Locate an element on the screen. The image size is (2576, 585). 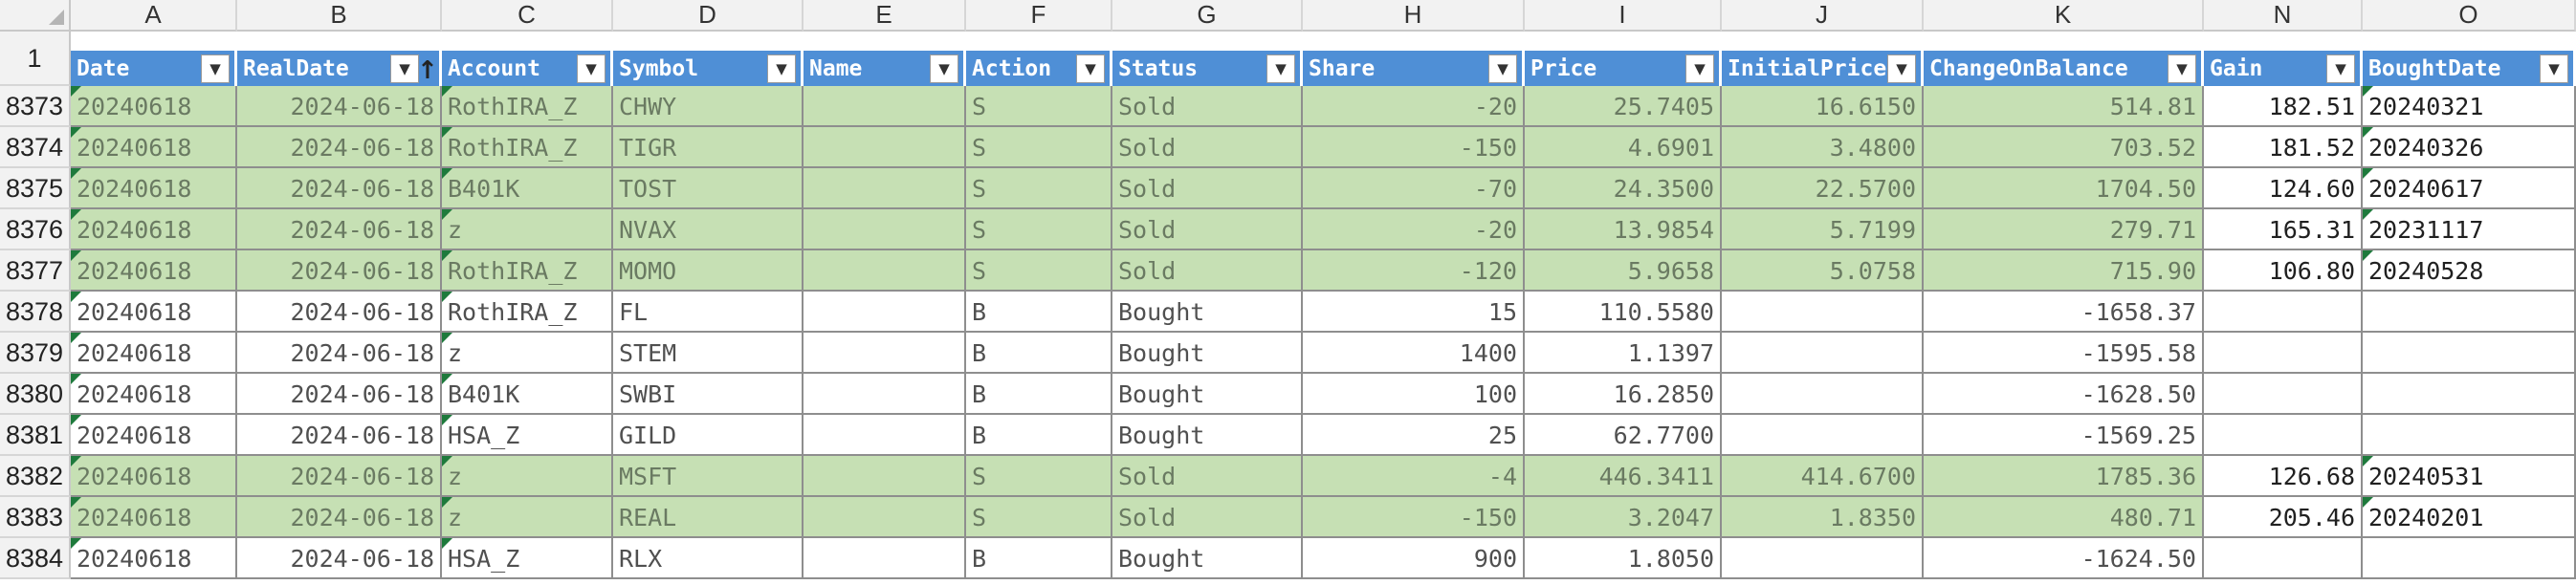
row-header-8384: 8384 is located at coordinates (36, 559).